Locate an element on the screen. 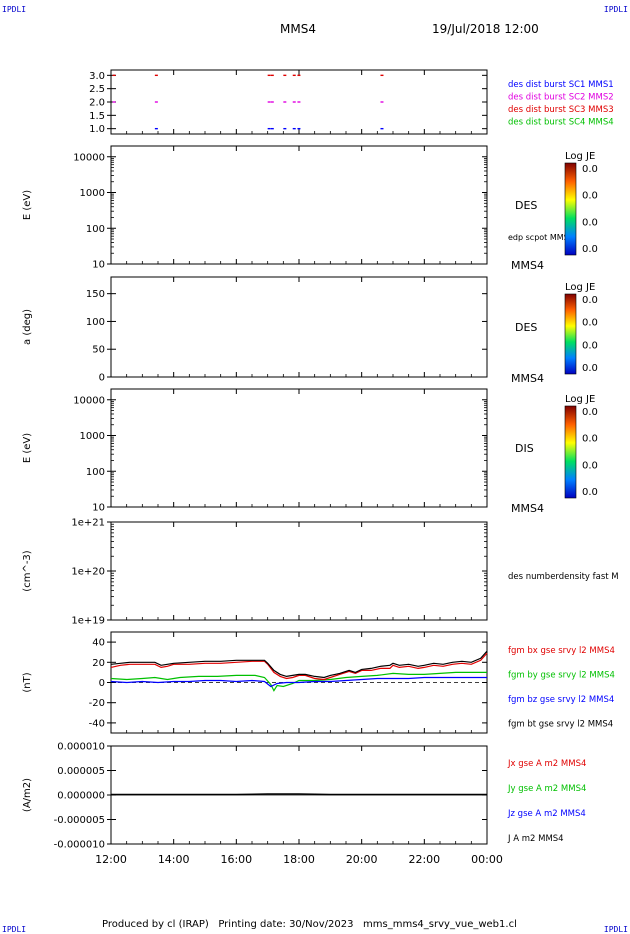 The height and width of the screenshot is (934, 630). legend-entry: Jx gse A m2 MMS4 is located at coordinates (546, 764).